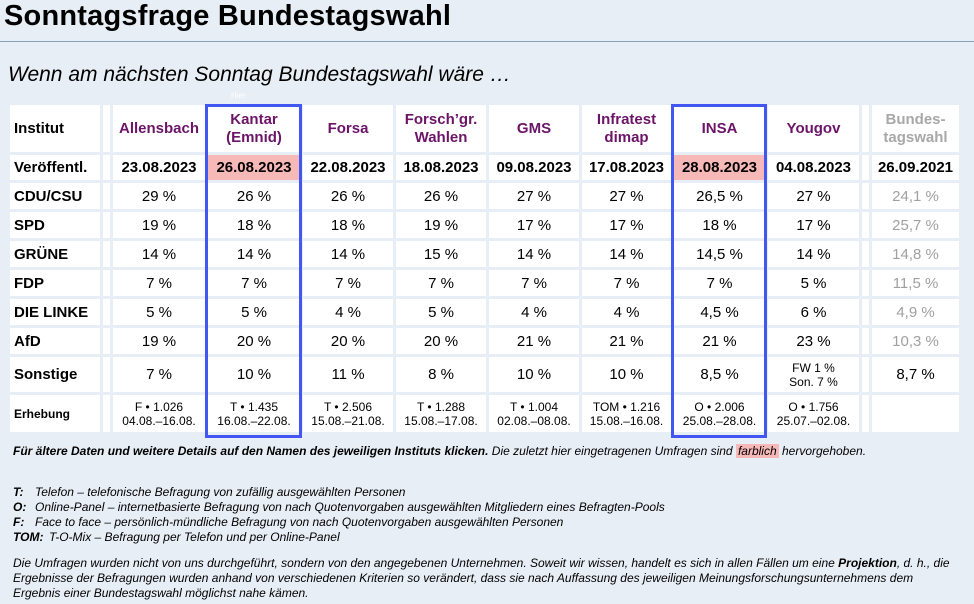 Image resolution: width=974 pixels, height=604 pixels. I want to click on poll-value: 26,5 %, so click(719, 196).